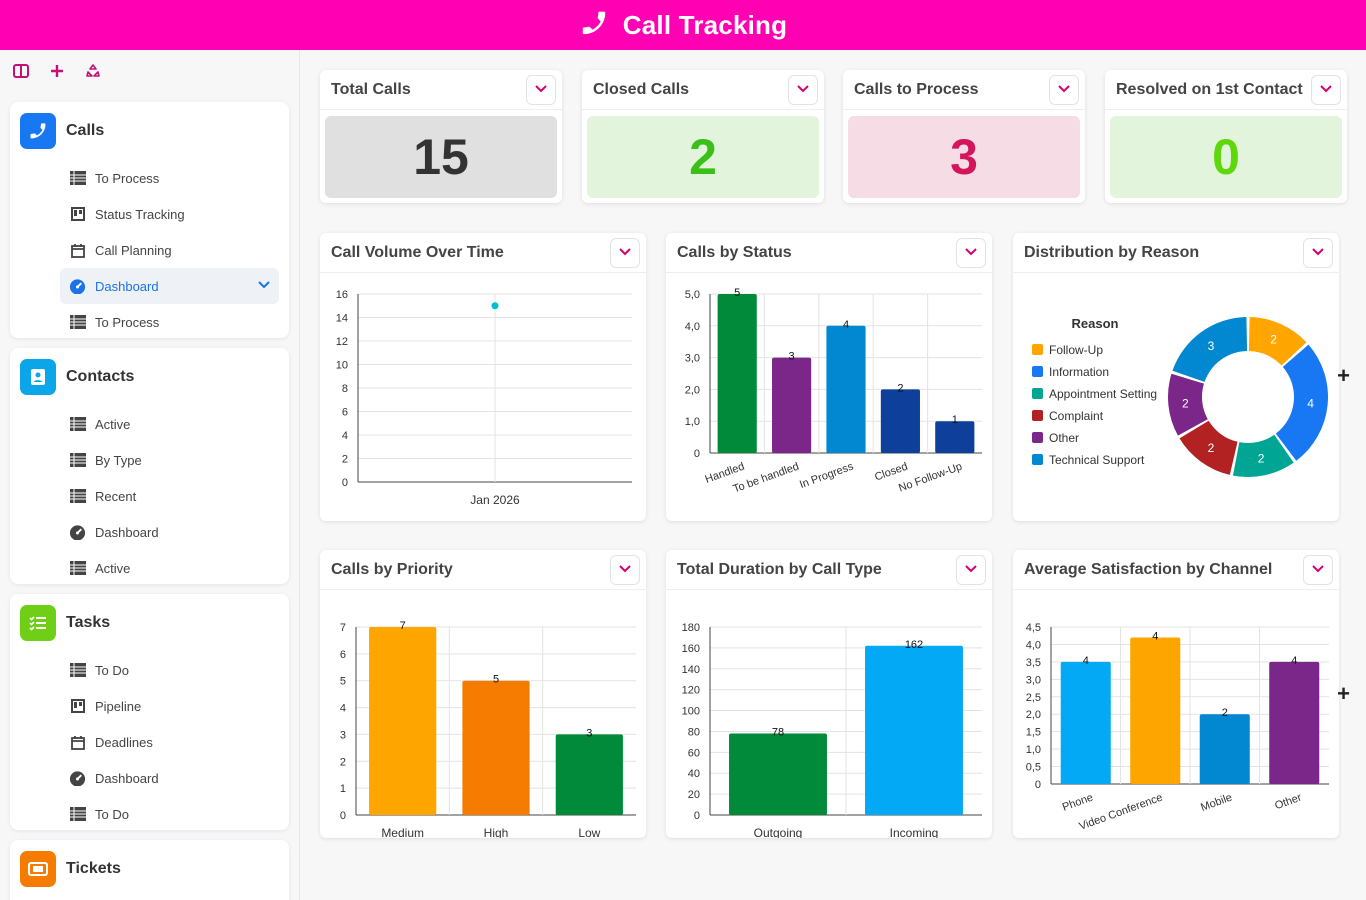 This screenshot has height=900, width=1366. What do you see at coordinates (1095, 323) in the screenshot?
I see `legend-title: Reason` at bounding box center [1095, 323].